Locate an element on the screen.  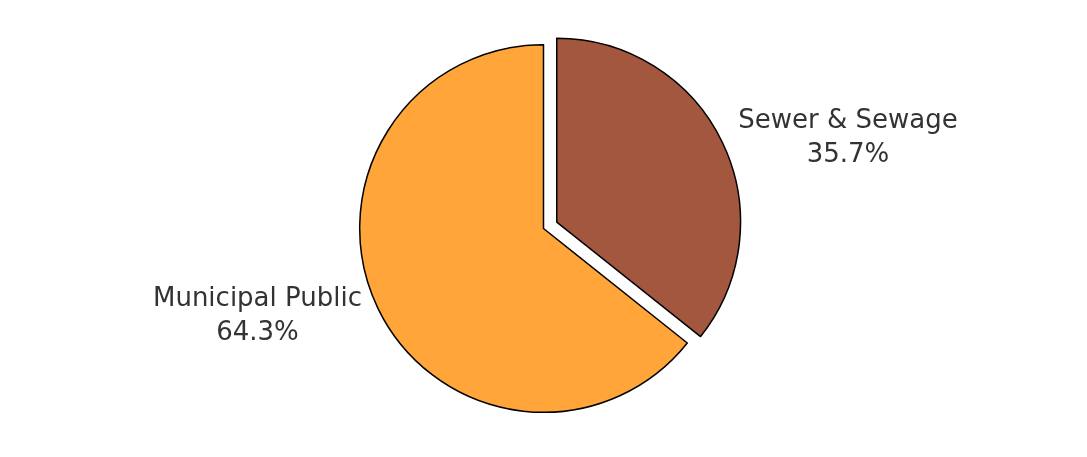
data-label: 64.3% is located at coordinates (257, 331).